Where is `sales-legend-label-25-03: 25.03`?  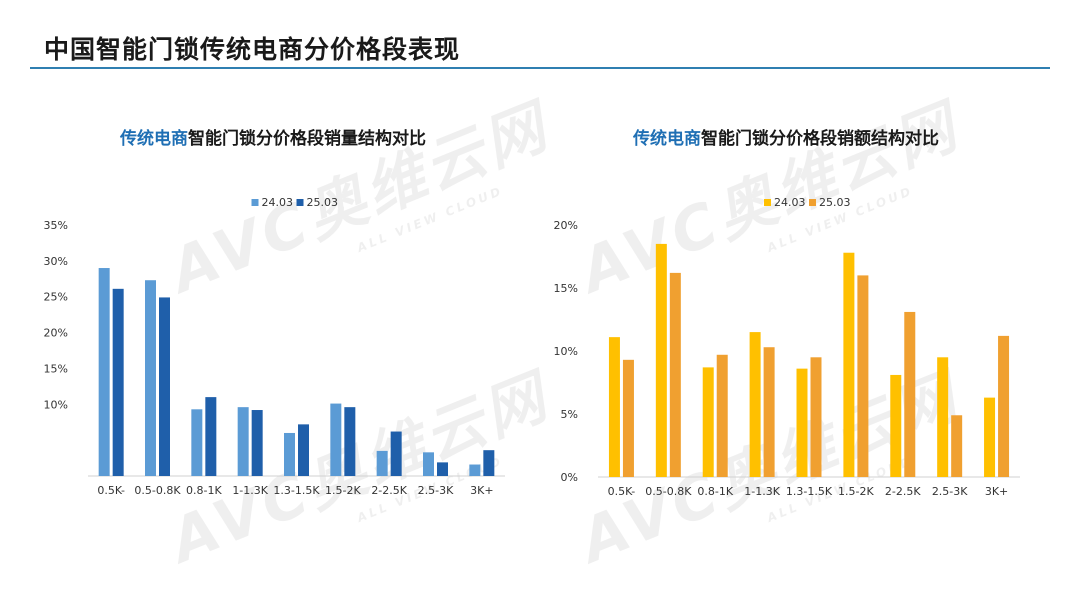 sales-legend-label-25-03: 25.03 is located at coordinates (835, 202).